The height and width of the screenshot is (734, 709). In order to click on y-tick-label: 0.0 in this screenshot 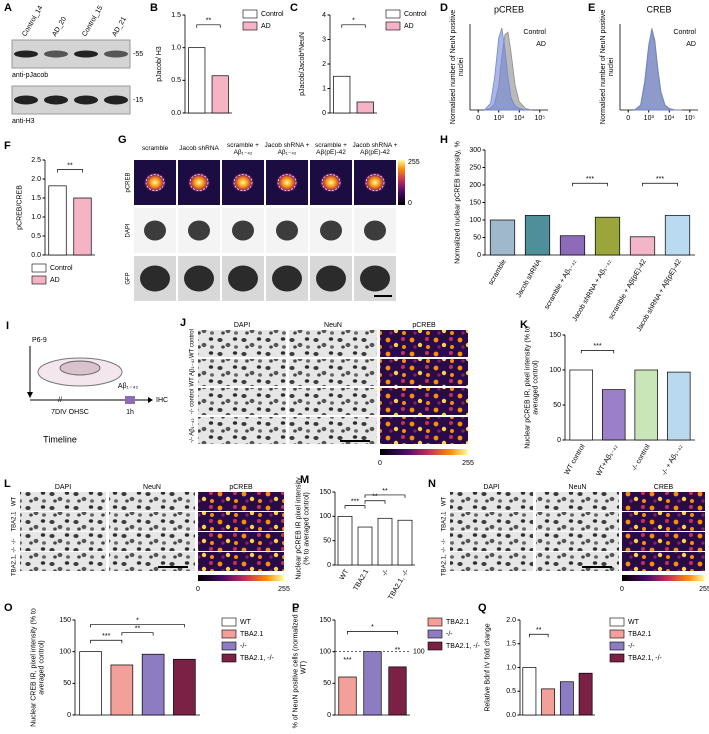, I will do `click(511, 715)`.